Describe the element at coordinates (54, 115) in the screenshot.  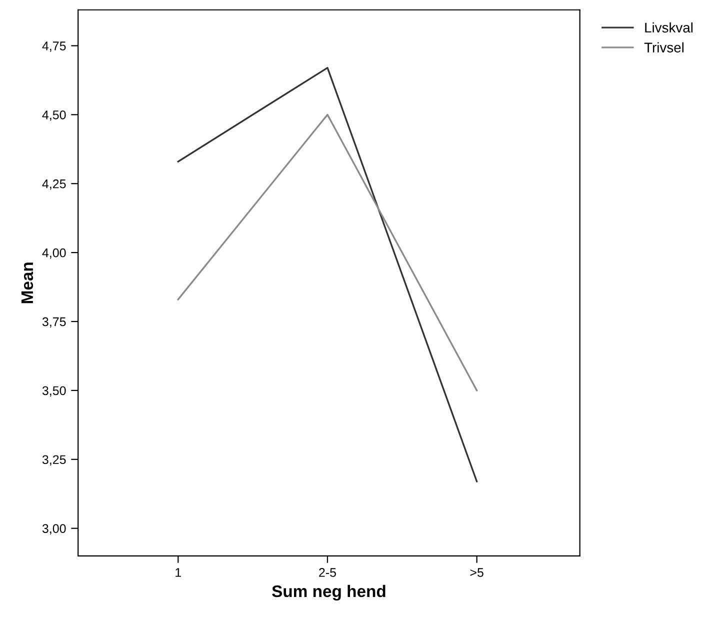
I see `y-tick-label: 4,50` at that location.